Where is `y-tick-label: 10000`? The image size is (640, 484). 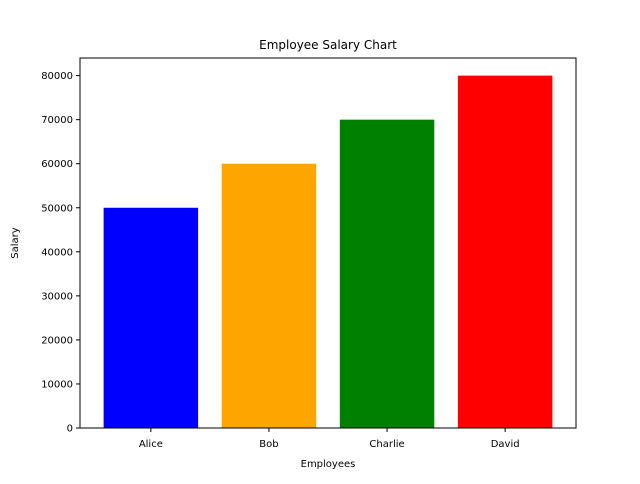
y-tick-label: 10000 is located at coordinates (57, 384).